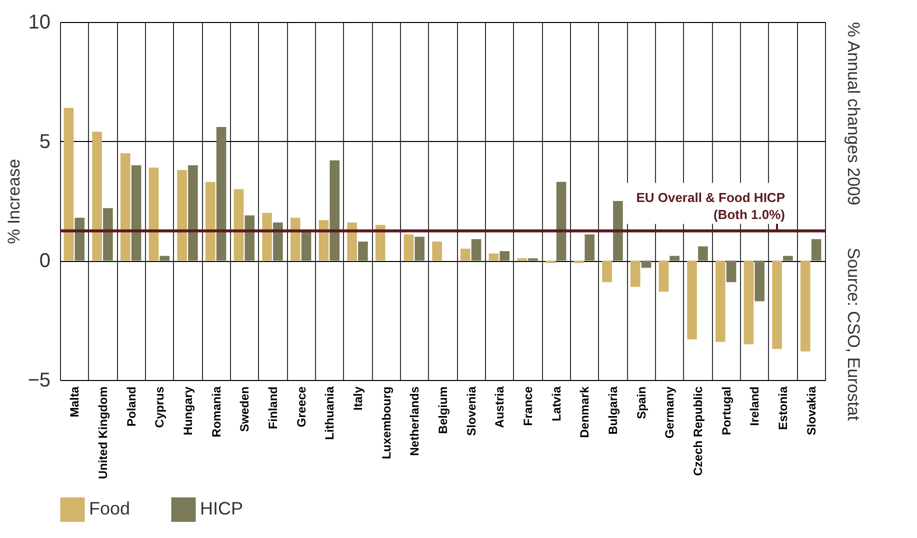 Image resolution: width=917 pixels, height=538 pixels. I want to click on x-tick-label: Slovakia, so click(811, 411).